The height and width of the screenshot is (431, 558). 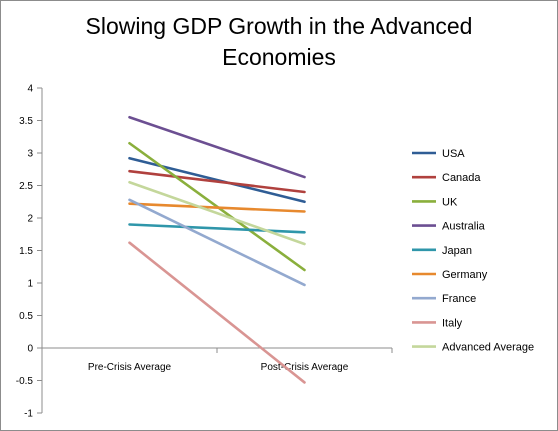 What do you see at coordinates (452, 323) in the screenshot?
I see `legend-label: Italy` at bounding box center [452, 323].